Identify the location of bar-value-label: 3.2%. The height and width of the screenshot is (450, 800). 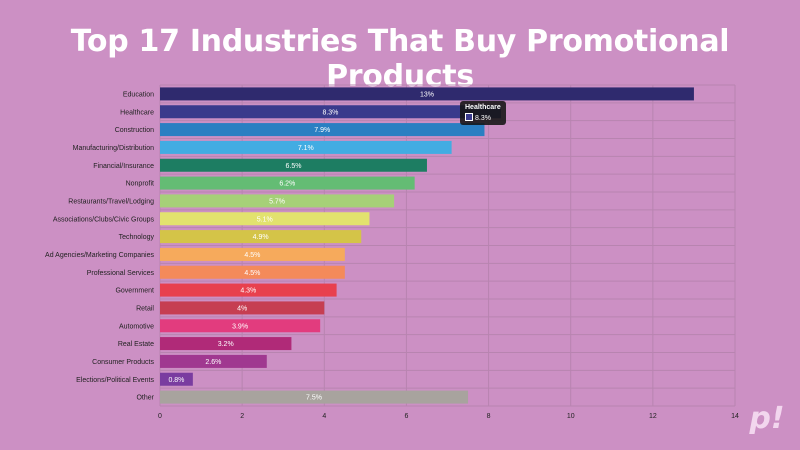
(226, 344).